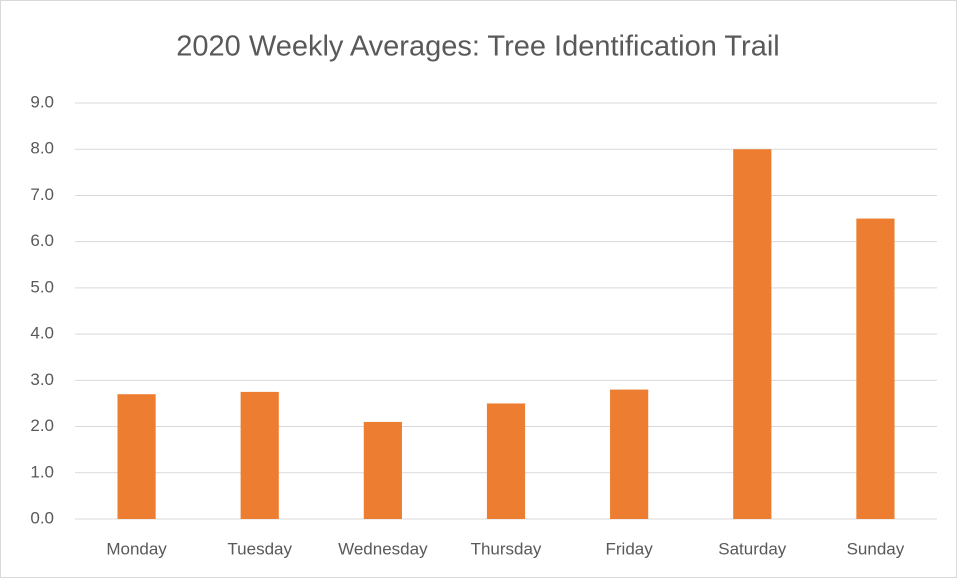 This screenshot has width=957, height=578. I want to click on x-tick-label: Wednesday, so click(383, 548).